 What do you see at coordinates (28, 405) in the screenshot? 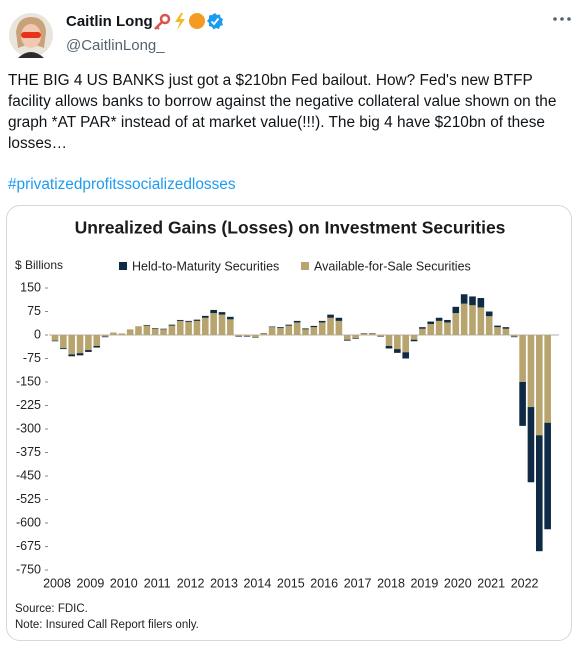
I see `y-tick-label: -225` at bounding box center [28, 405].